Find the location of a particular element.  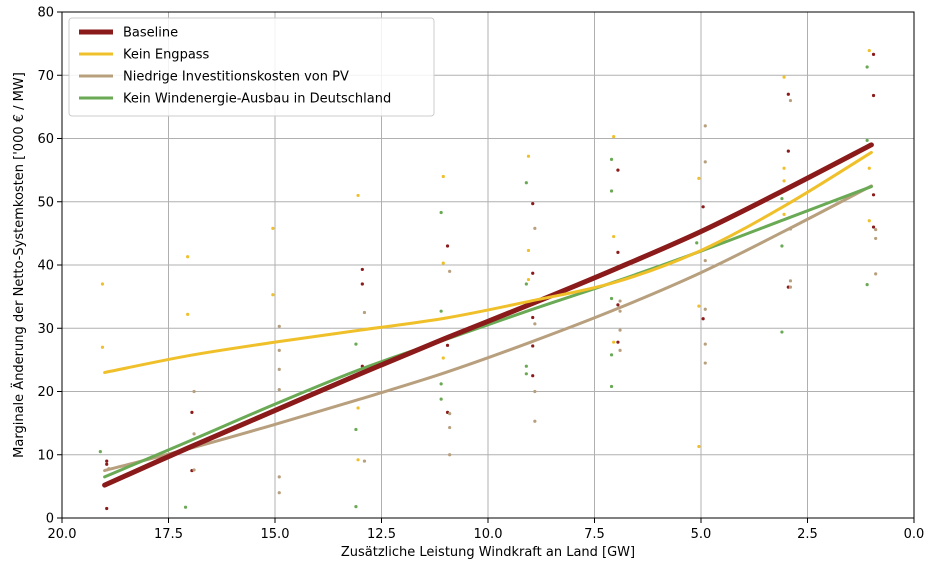

y-tick-label: 20 is located at coordinates (45, 392).